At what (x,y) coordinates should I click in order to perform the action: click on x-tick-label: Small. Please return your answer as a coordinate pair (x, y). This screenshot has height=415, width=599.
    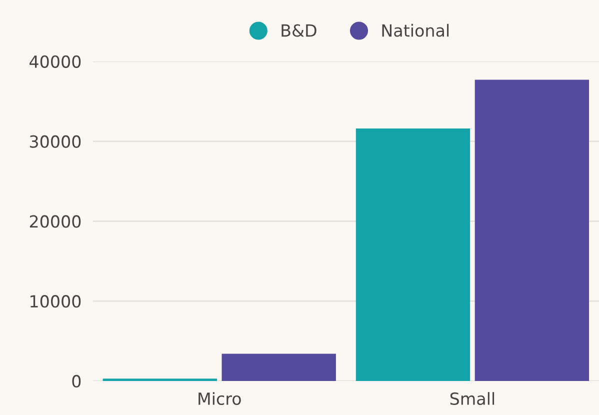
    Looking at the image, I should click on (472, 398).